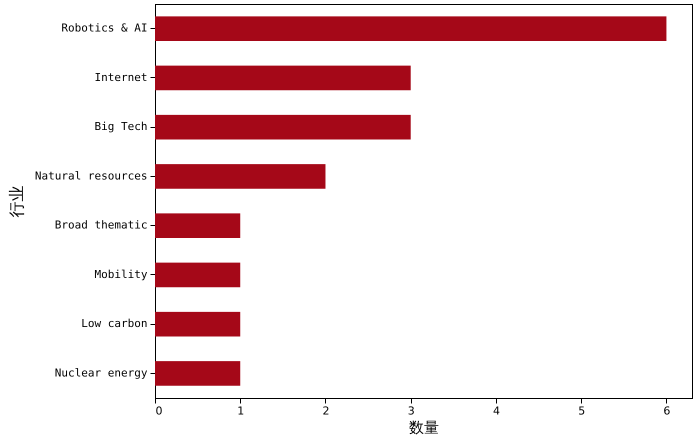 The image size is (700, 439). Describe the element at coordinates (496, 411) in the screenshot. I see `x-tick-label: 4` at that location.